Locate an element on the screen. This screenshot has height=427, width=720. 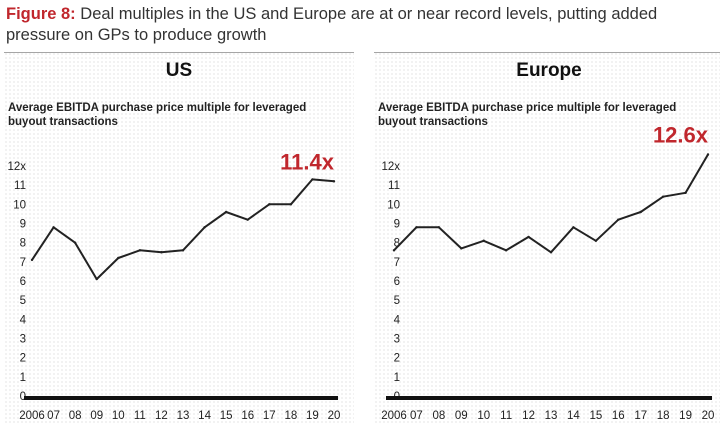
y-tick-label: 0 is located at coordinates (23, 397).